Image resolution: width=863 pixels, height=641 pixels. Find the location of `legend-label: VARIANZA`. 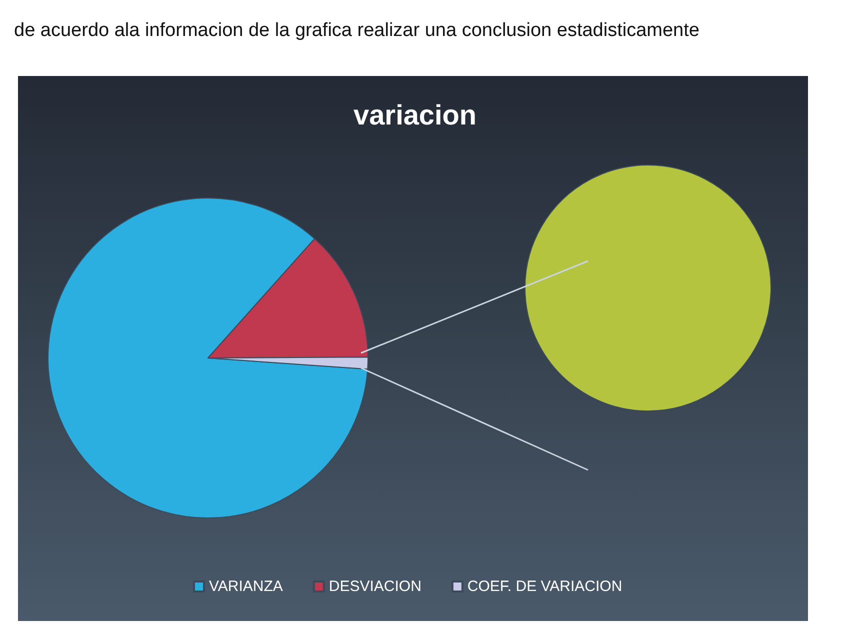

legend-label: VARIANZA is located at coordinates (246, 586).